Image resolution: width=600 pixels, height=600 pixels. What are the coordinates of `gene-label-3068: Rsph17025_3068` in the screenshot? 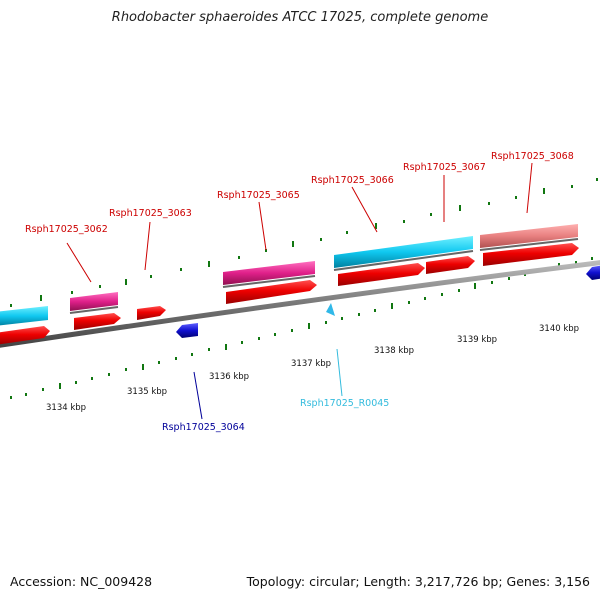 It's located at (532, 156).